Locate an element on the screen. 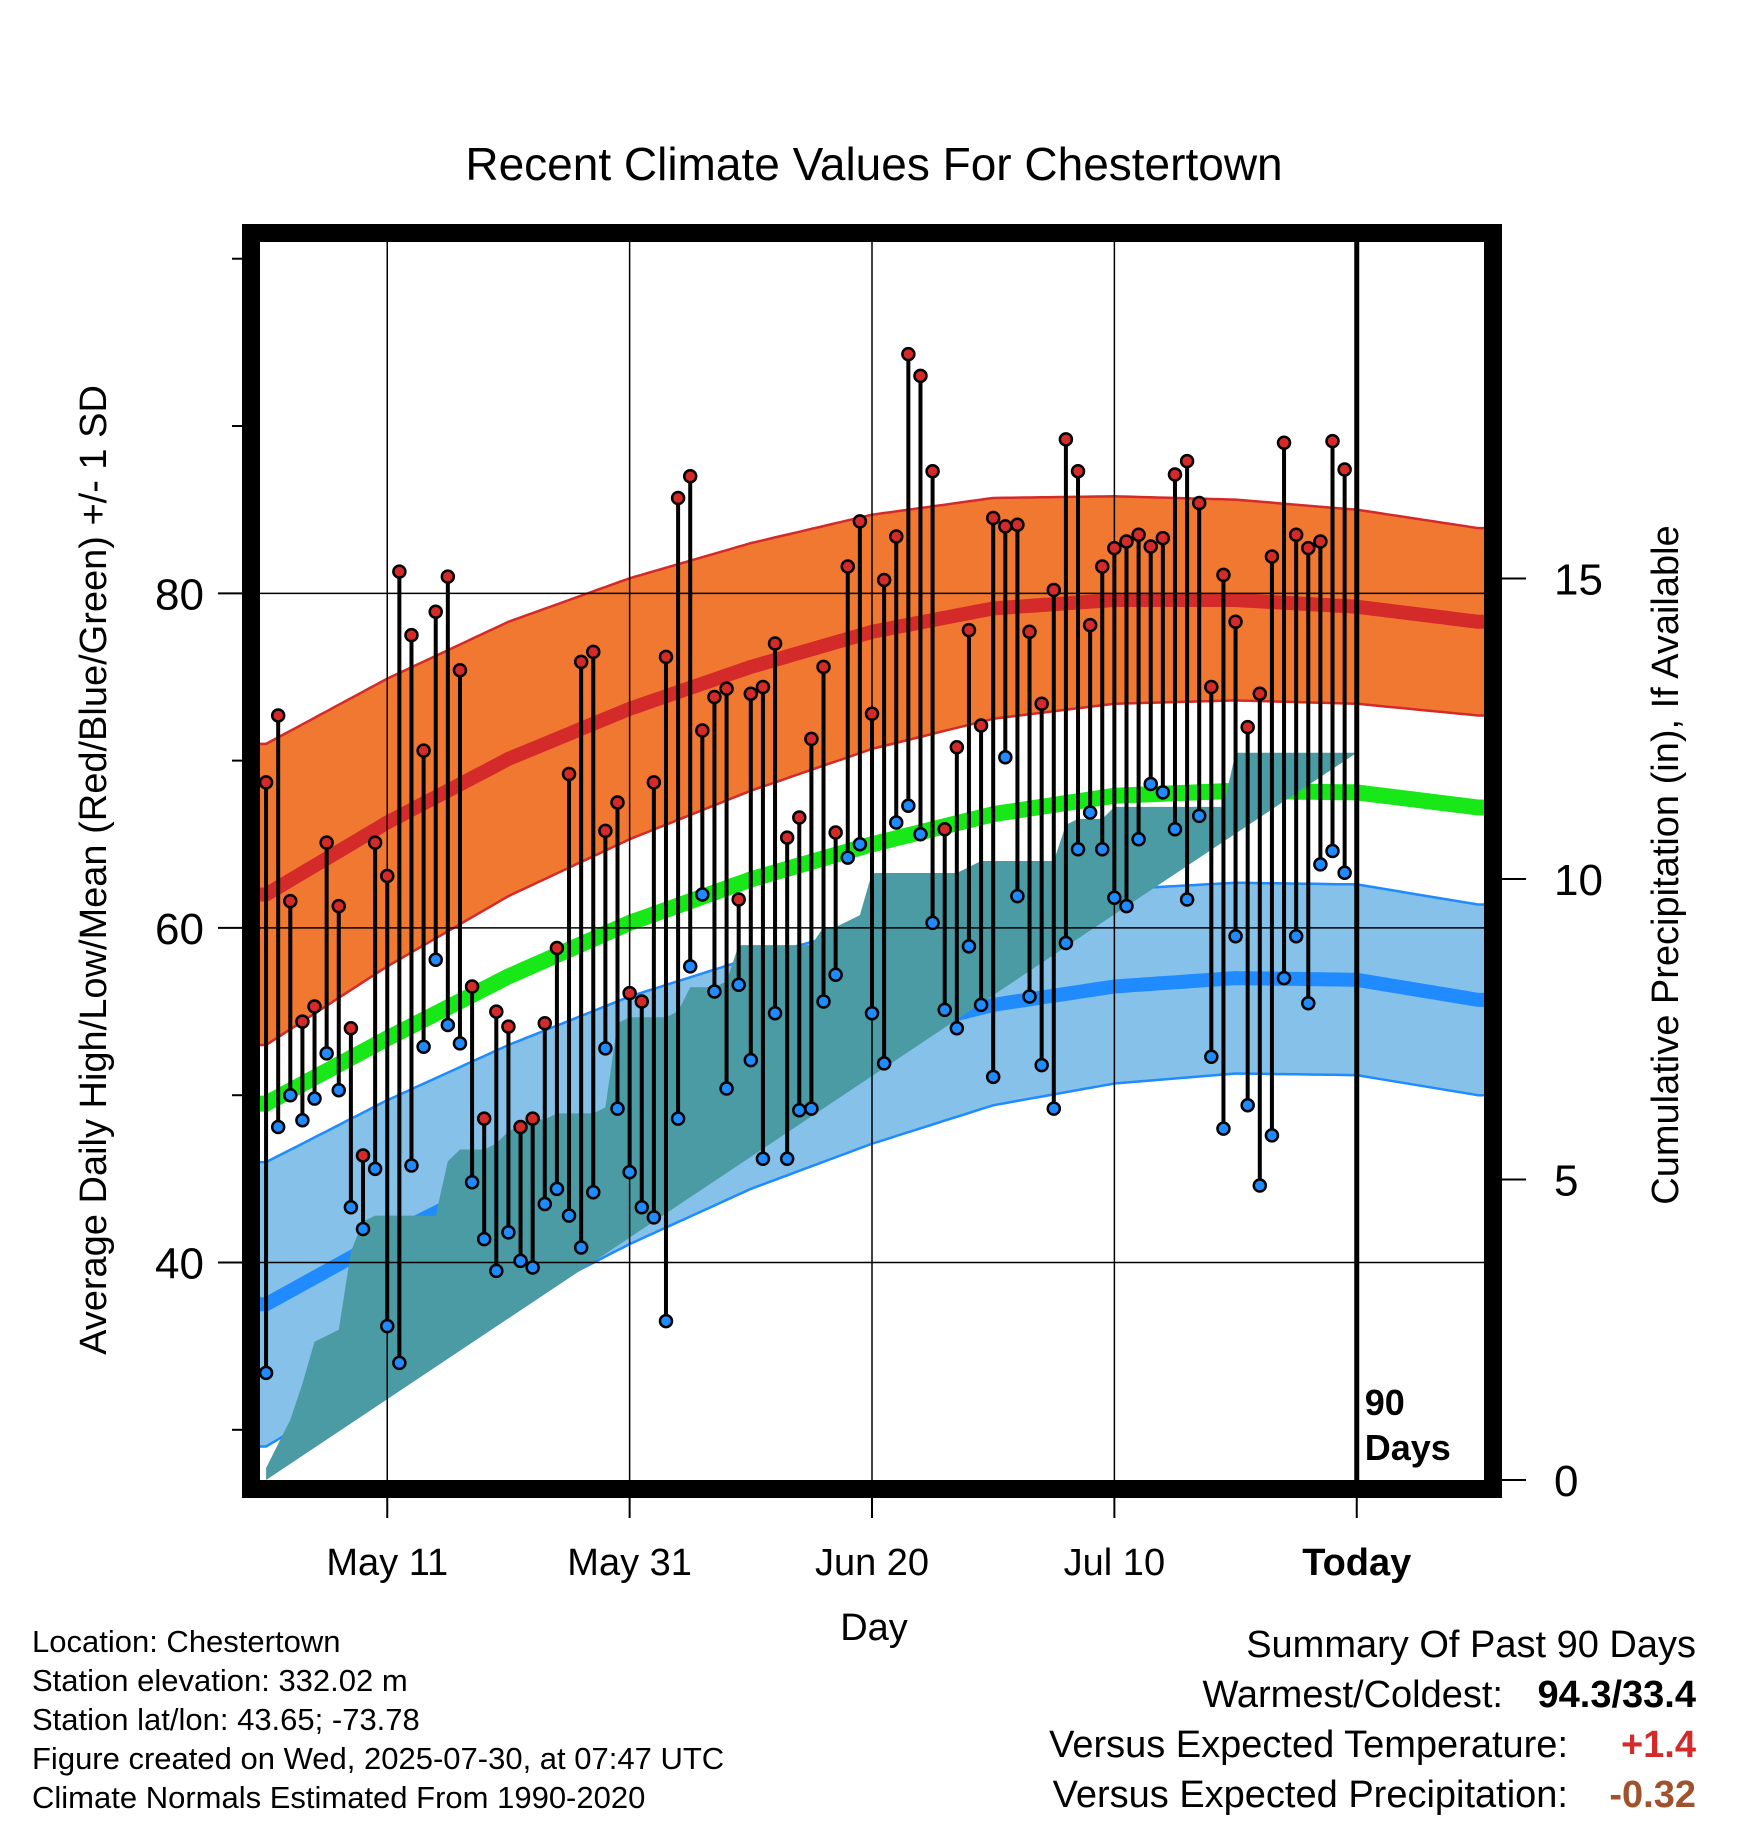  normals-text: Climate Normals Estimated From 1990-2020 is located at coordinates (339, 1797).